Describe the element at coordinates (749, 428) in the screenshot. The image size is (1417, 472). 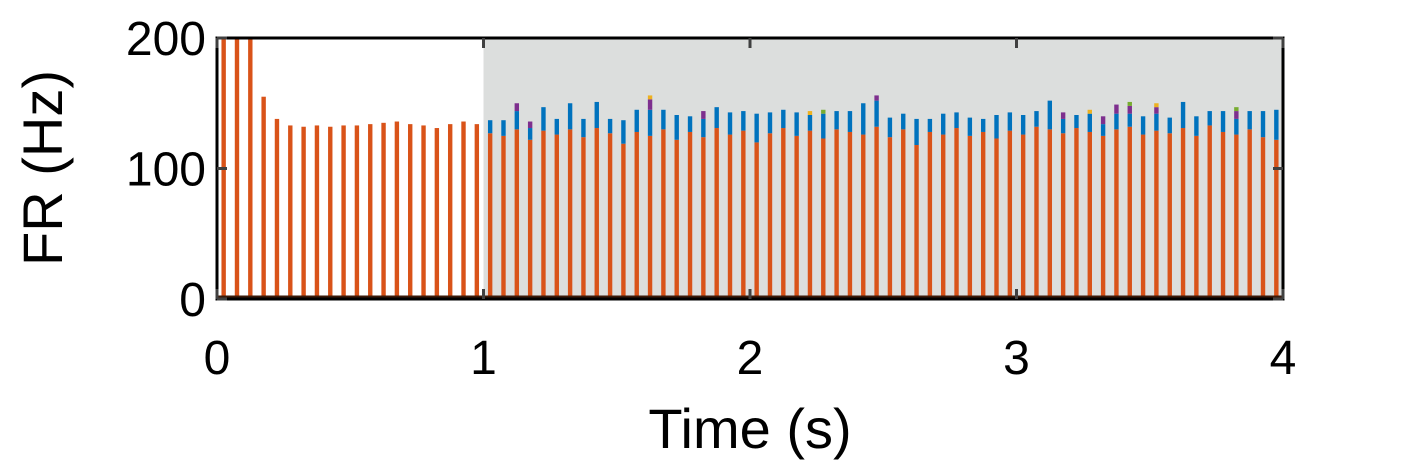
I see `x-axis-label: Time (s)` at that location.